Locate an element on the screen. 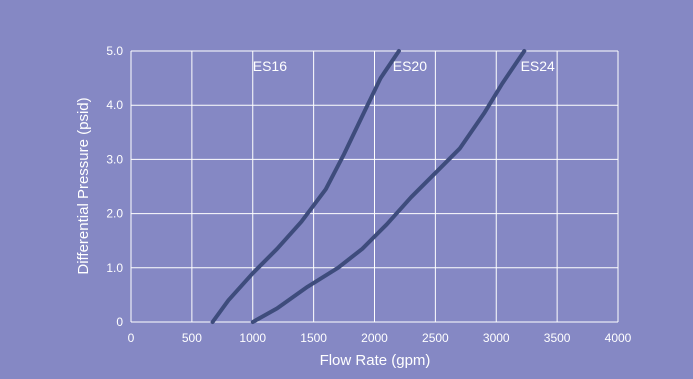 This screenshot has height=379, width=693. series-label-es16: ES16 is located at coordinates (270, 66).